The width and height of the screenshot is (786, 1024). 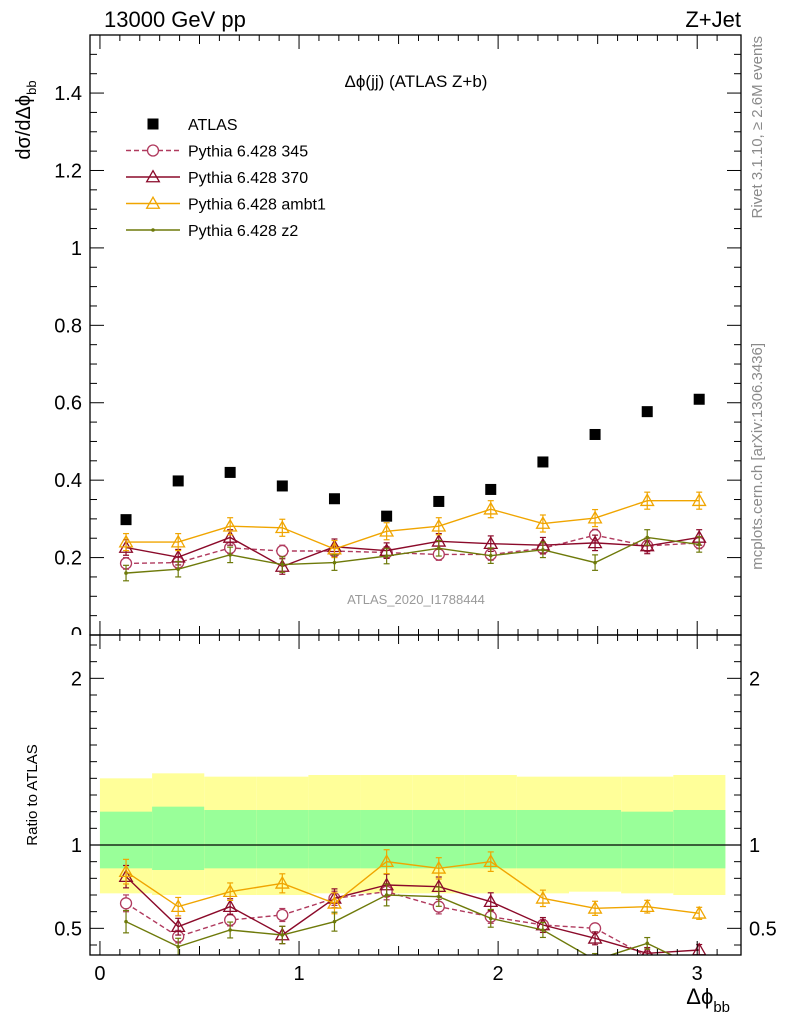 What do you see at coordinates (68, 94) in the screenshot?
I see `y-tick-label: 1.4` at bounding box center [68, 94].